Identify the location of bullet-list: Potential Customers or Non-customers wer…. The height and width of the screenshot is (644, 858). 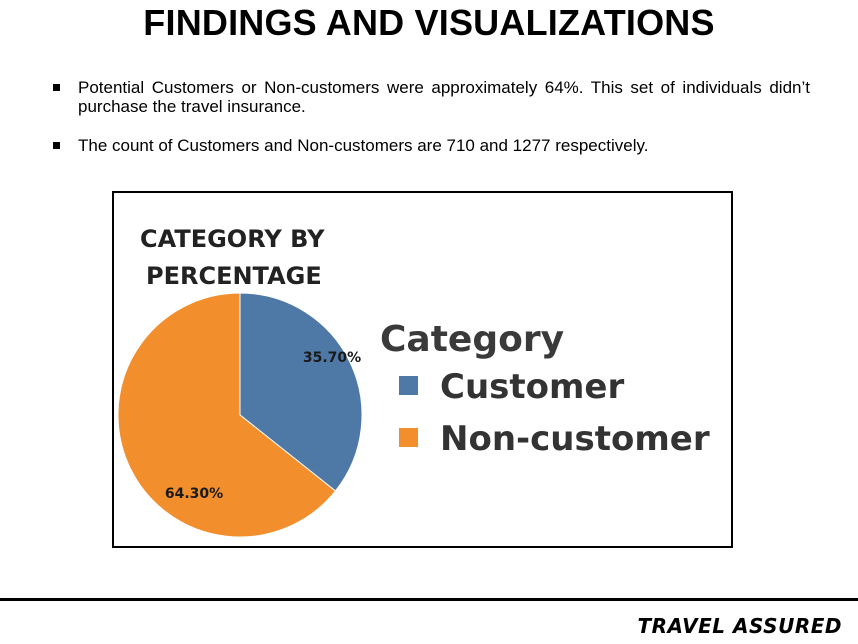
(430, 126).